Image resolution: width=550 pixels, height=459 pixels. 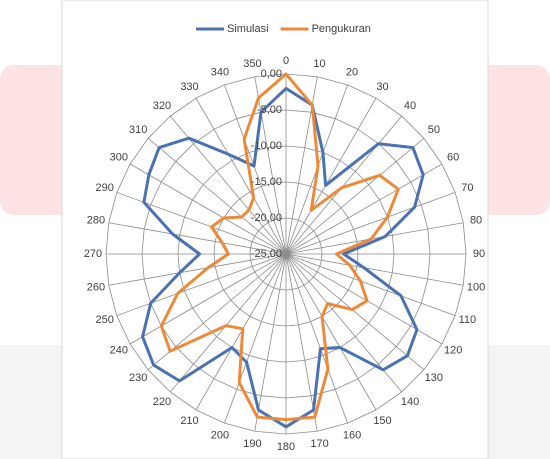 What do you see at coordinates (382, 87) in the screenshot?
I see `category-label: 30` at bounding box center [382, 87].